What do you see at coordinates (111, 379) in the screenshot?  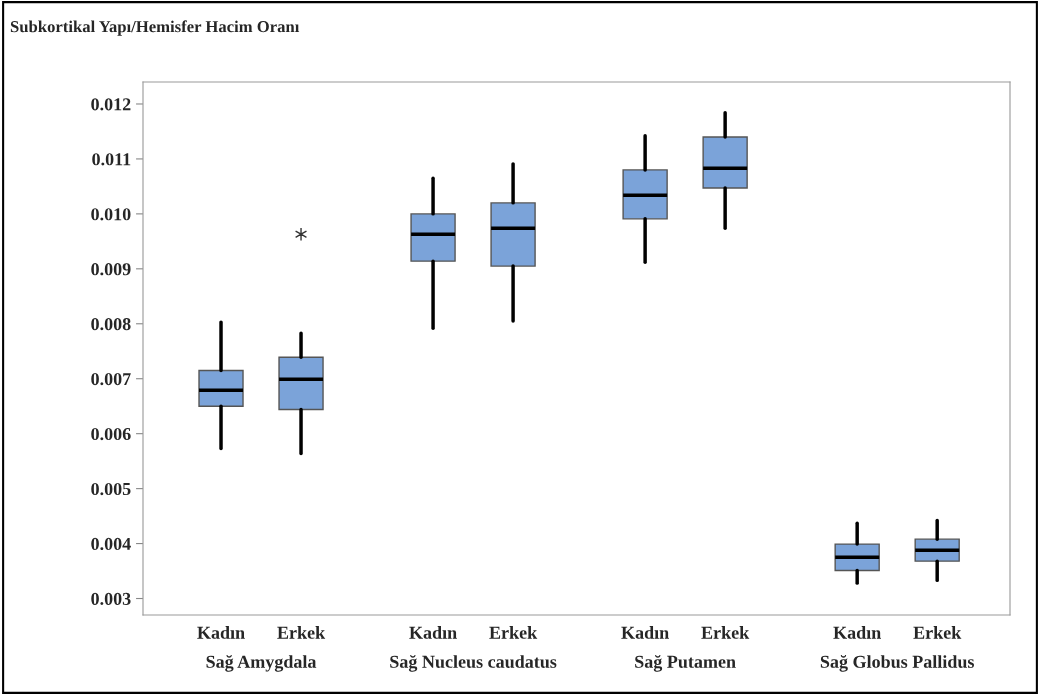 I see `y-tick-label: 0.007` at bounding box center [111, 379].